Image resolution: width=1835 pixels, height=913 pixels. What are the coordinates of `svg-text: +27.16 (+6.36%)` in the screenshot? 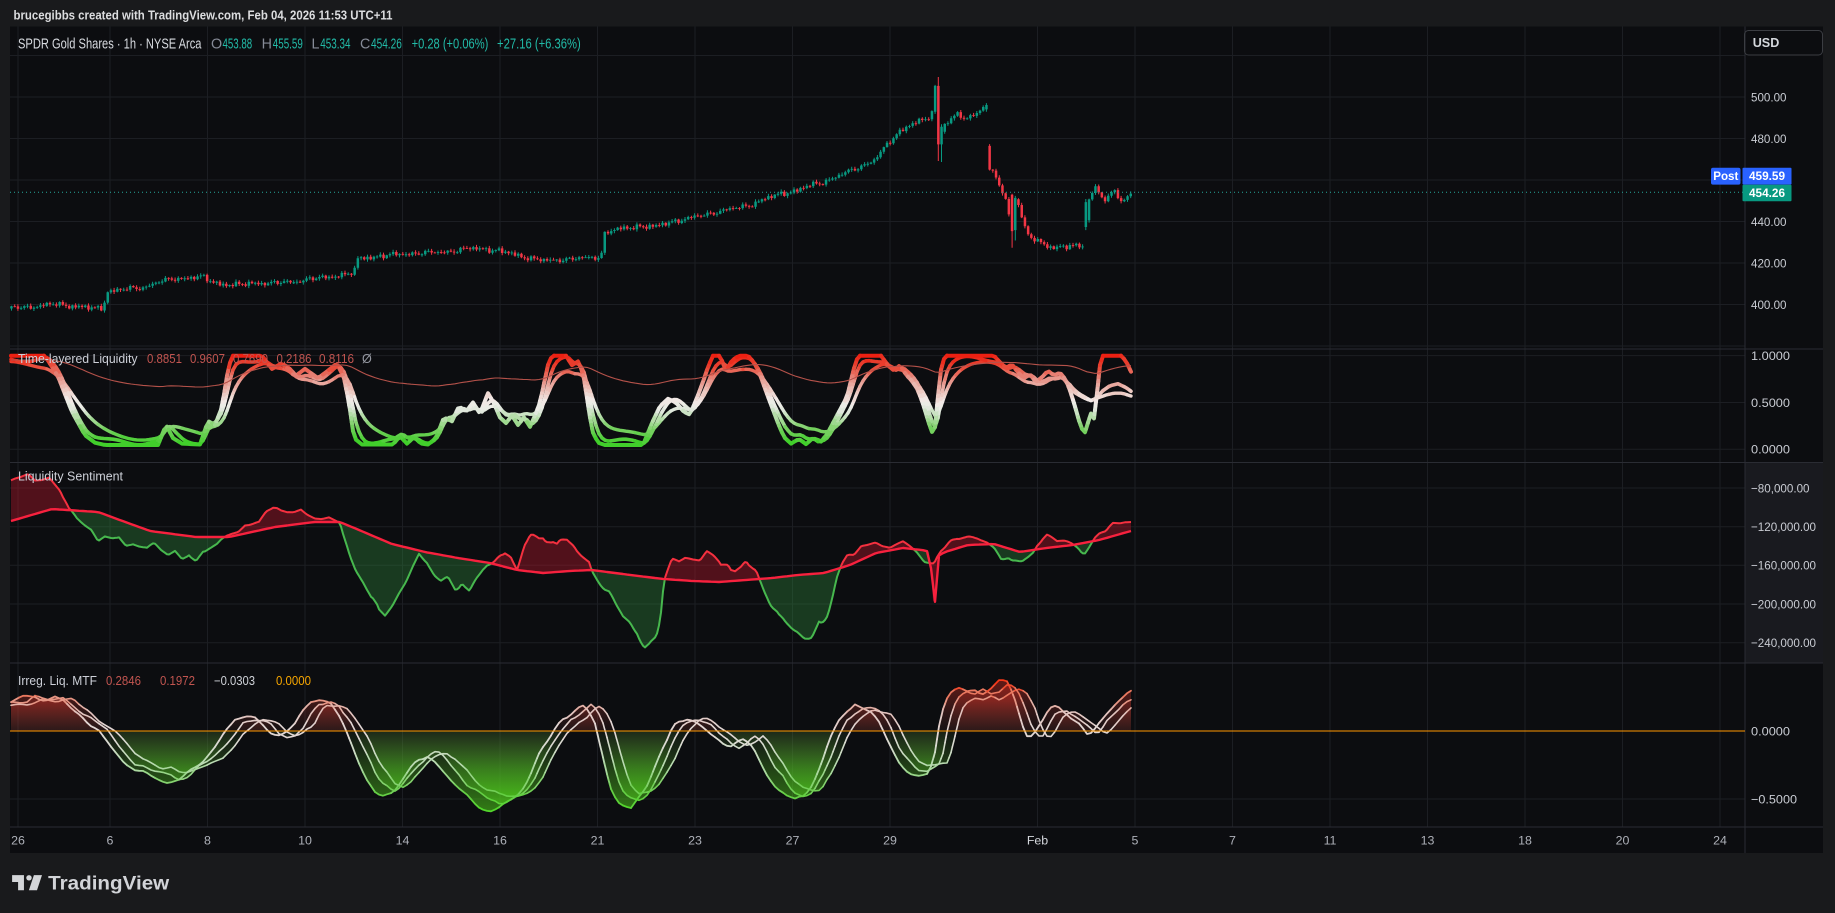 It's located at (539, 45).